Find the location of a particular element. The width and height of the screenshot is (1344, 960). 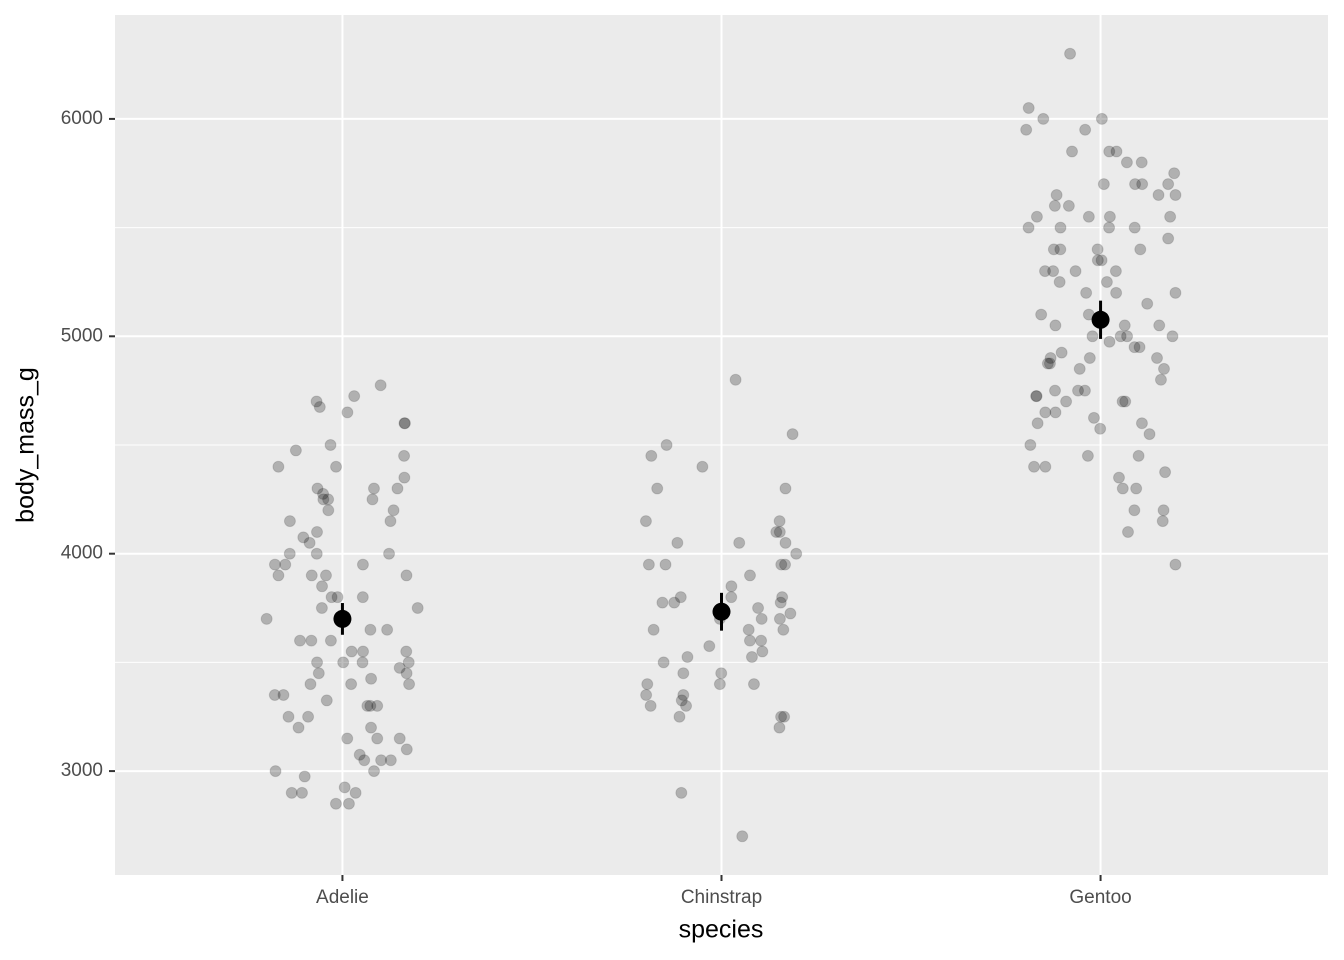

y-tick-label: 3000 is located at coordinates (82, 770).